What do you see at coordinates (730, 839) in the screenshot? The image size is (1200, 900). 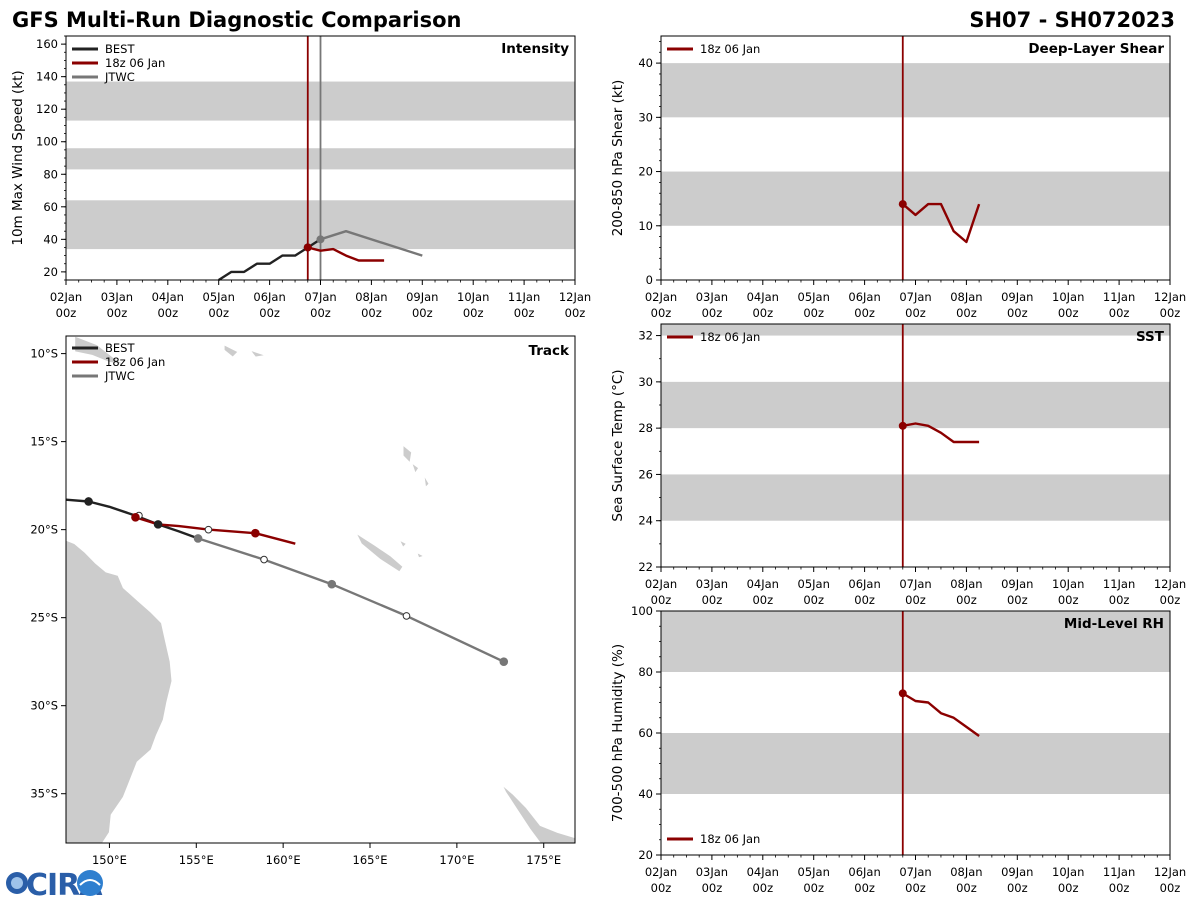 I see `rh-legend-label: 18z 06 Jan` at bounding box center [730, 839].